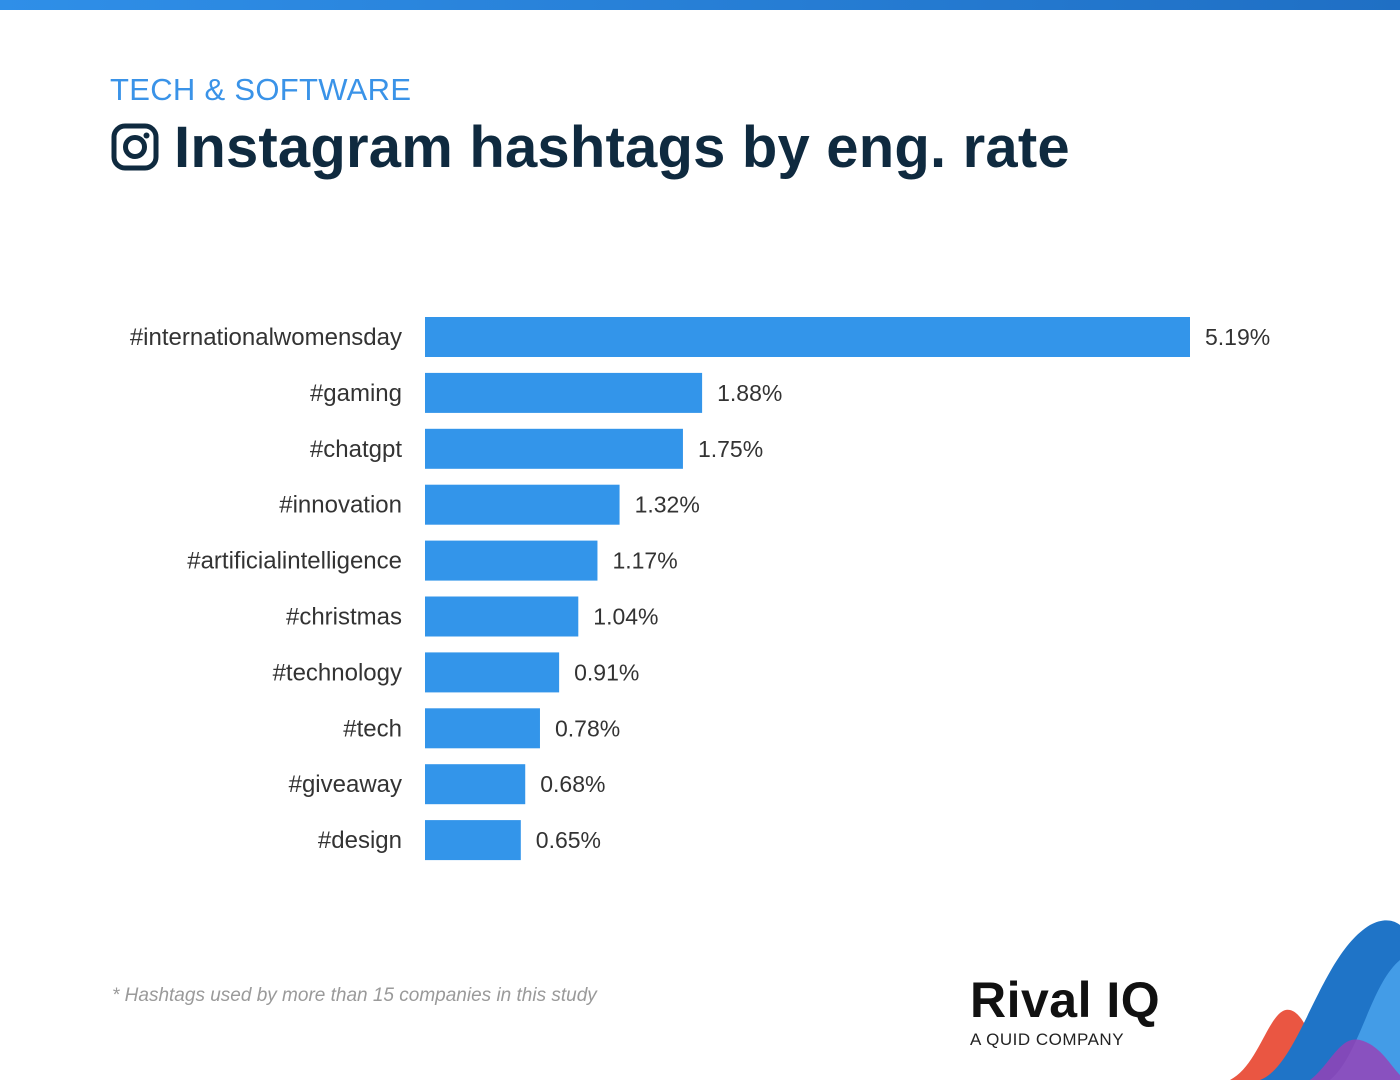 The width and height of the screenshot is (1400, 1080). Describe the element at coordinates (606, 672) in the screenshot. I see `value-label-technology: 0.91%` at that location.